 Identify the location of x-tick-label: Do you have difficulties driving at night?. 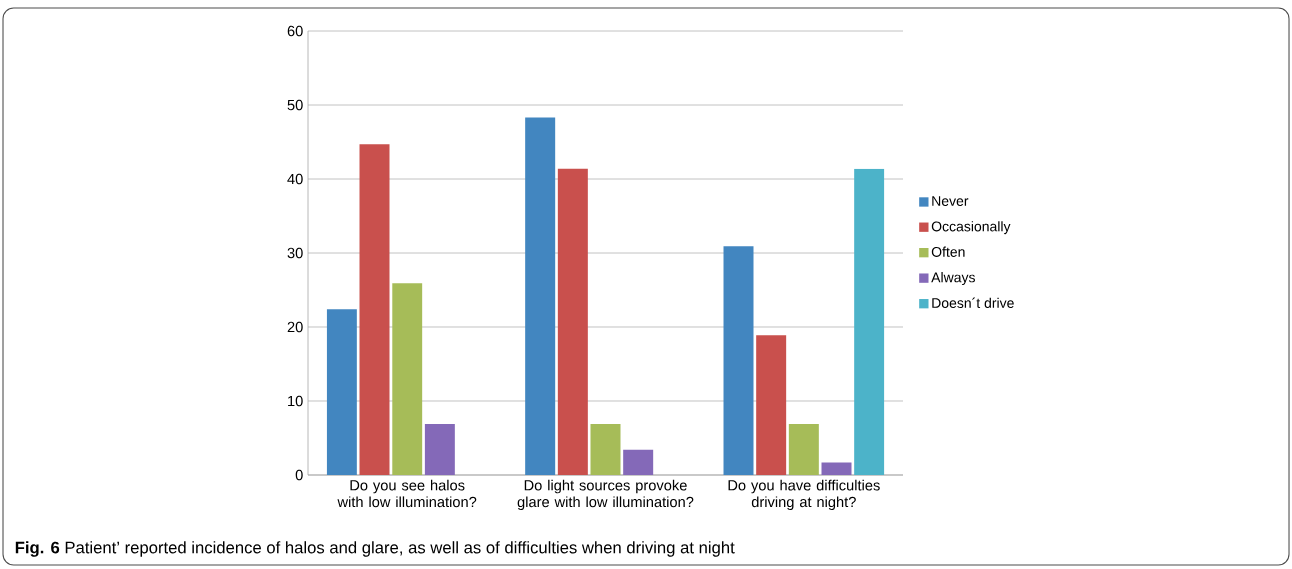
(804, 495).